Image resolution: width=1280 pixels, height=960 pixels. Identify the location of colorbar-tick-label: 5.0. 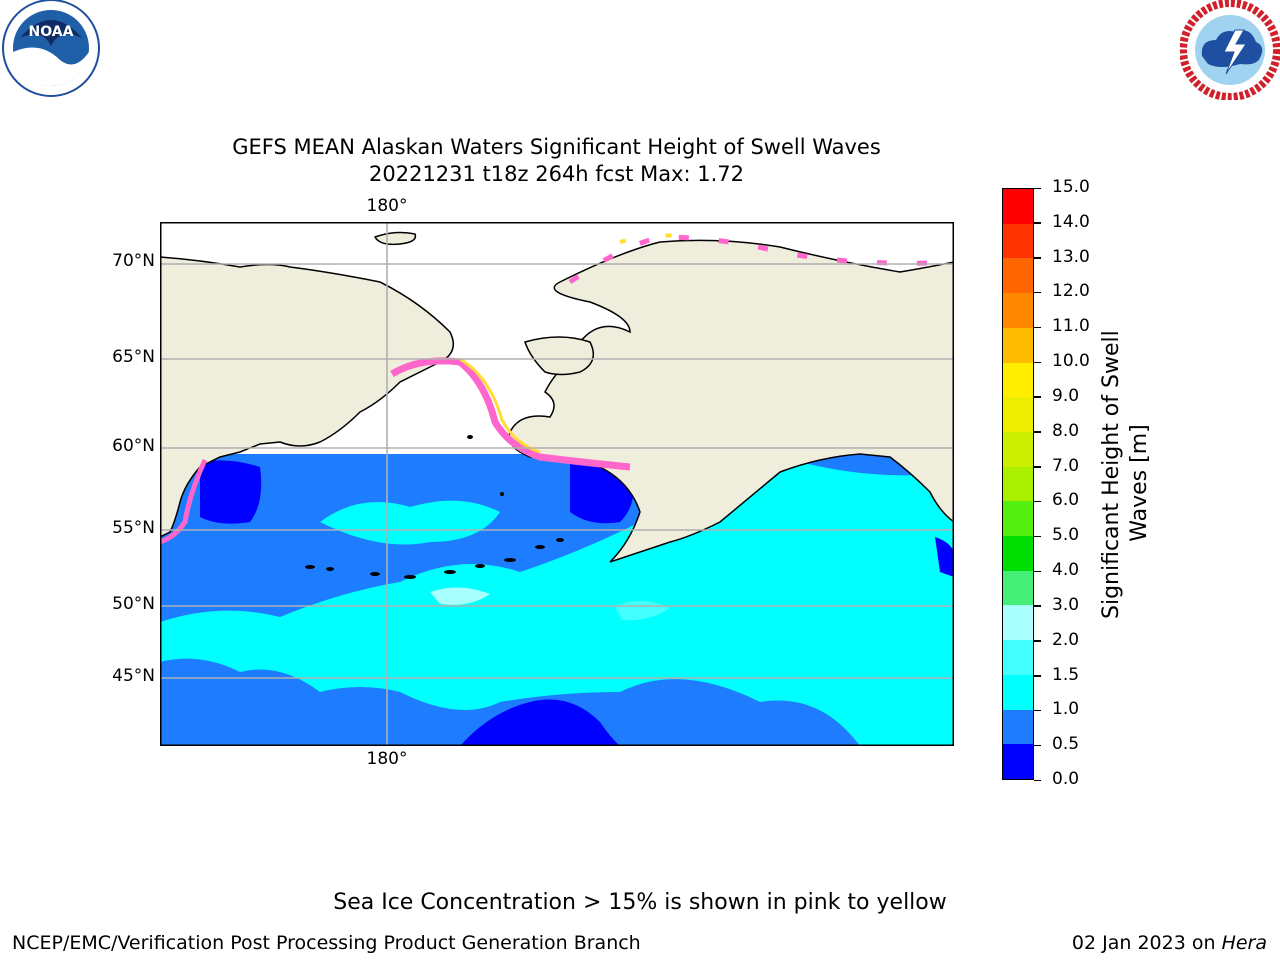
(1066, 535).